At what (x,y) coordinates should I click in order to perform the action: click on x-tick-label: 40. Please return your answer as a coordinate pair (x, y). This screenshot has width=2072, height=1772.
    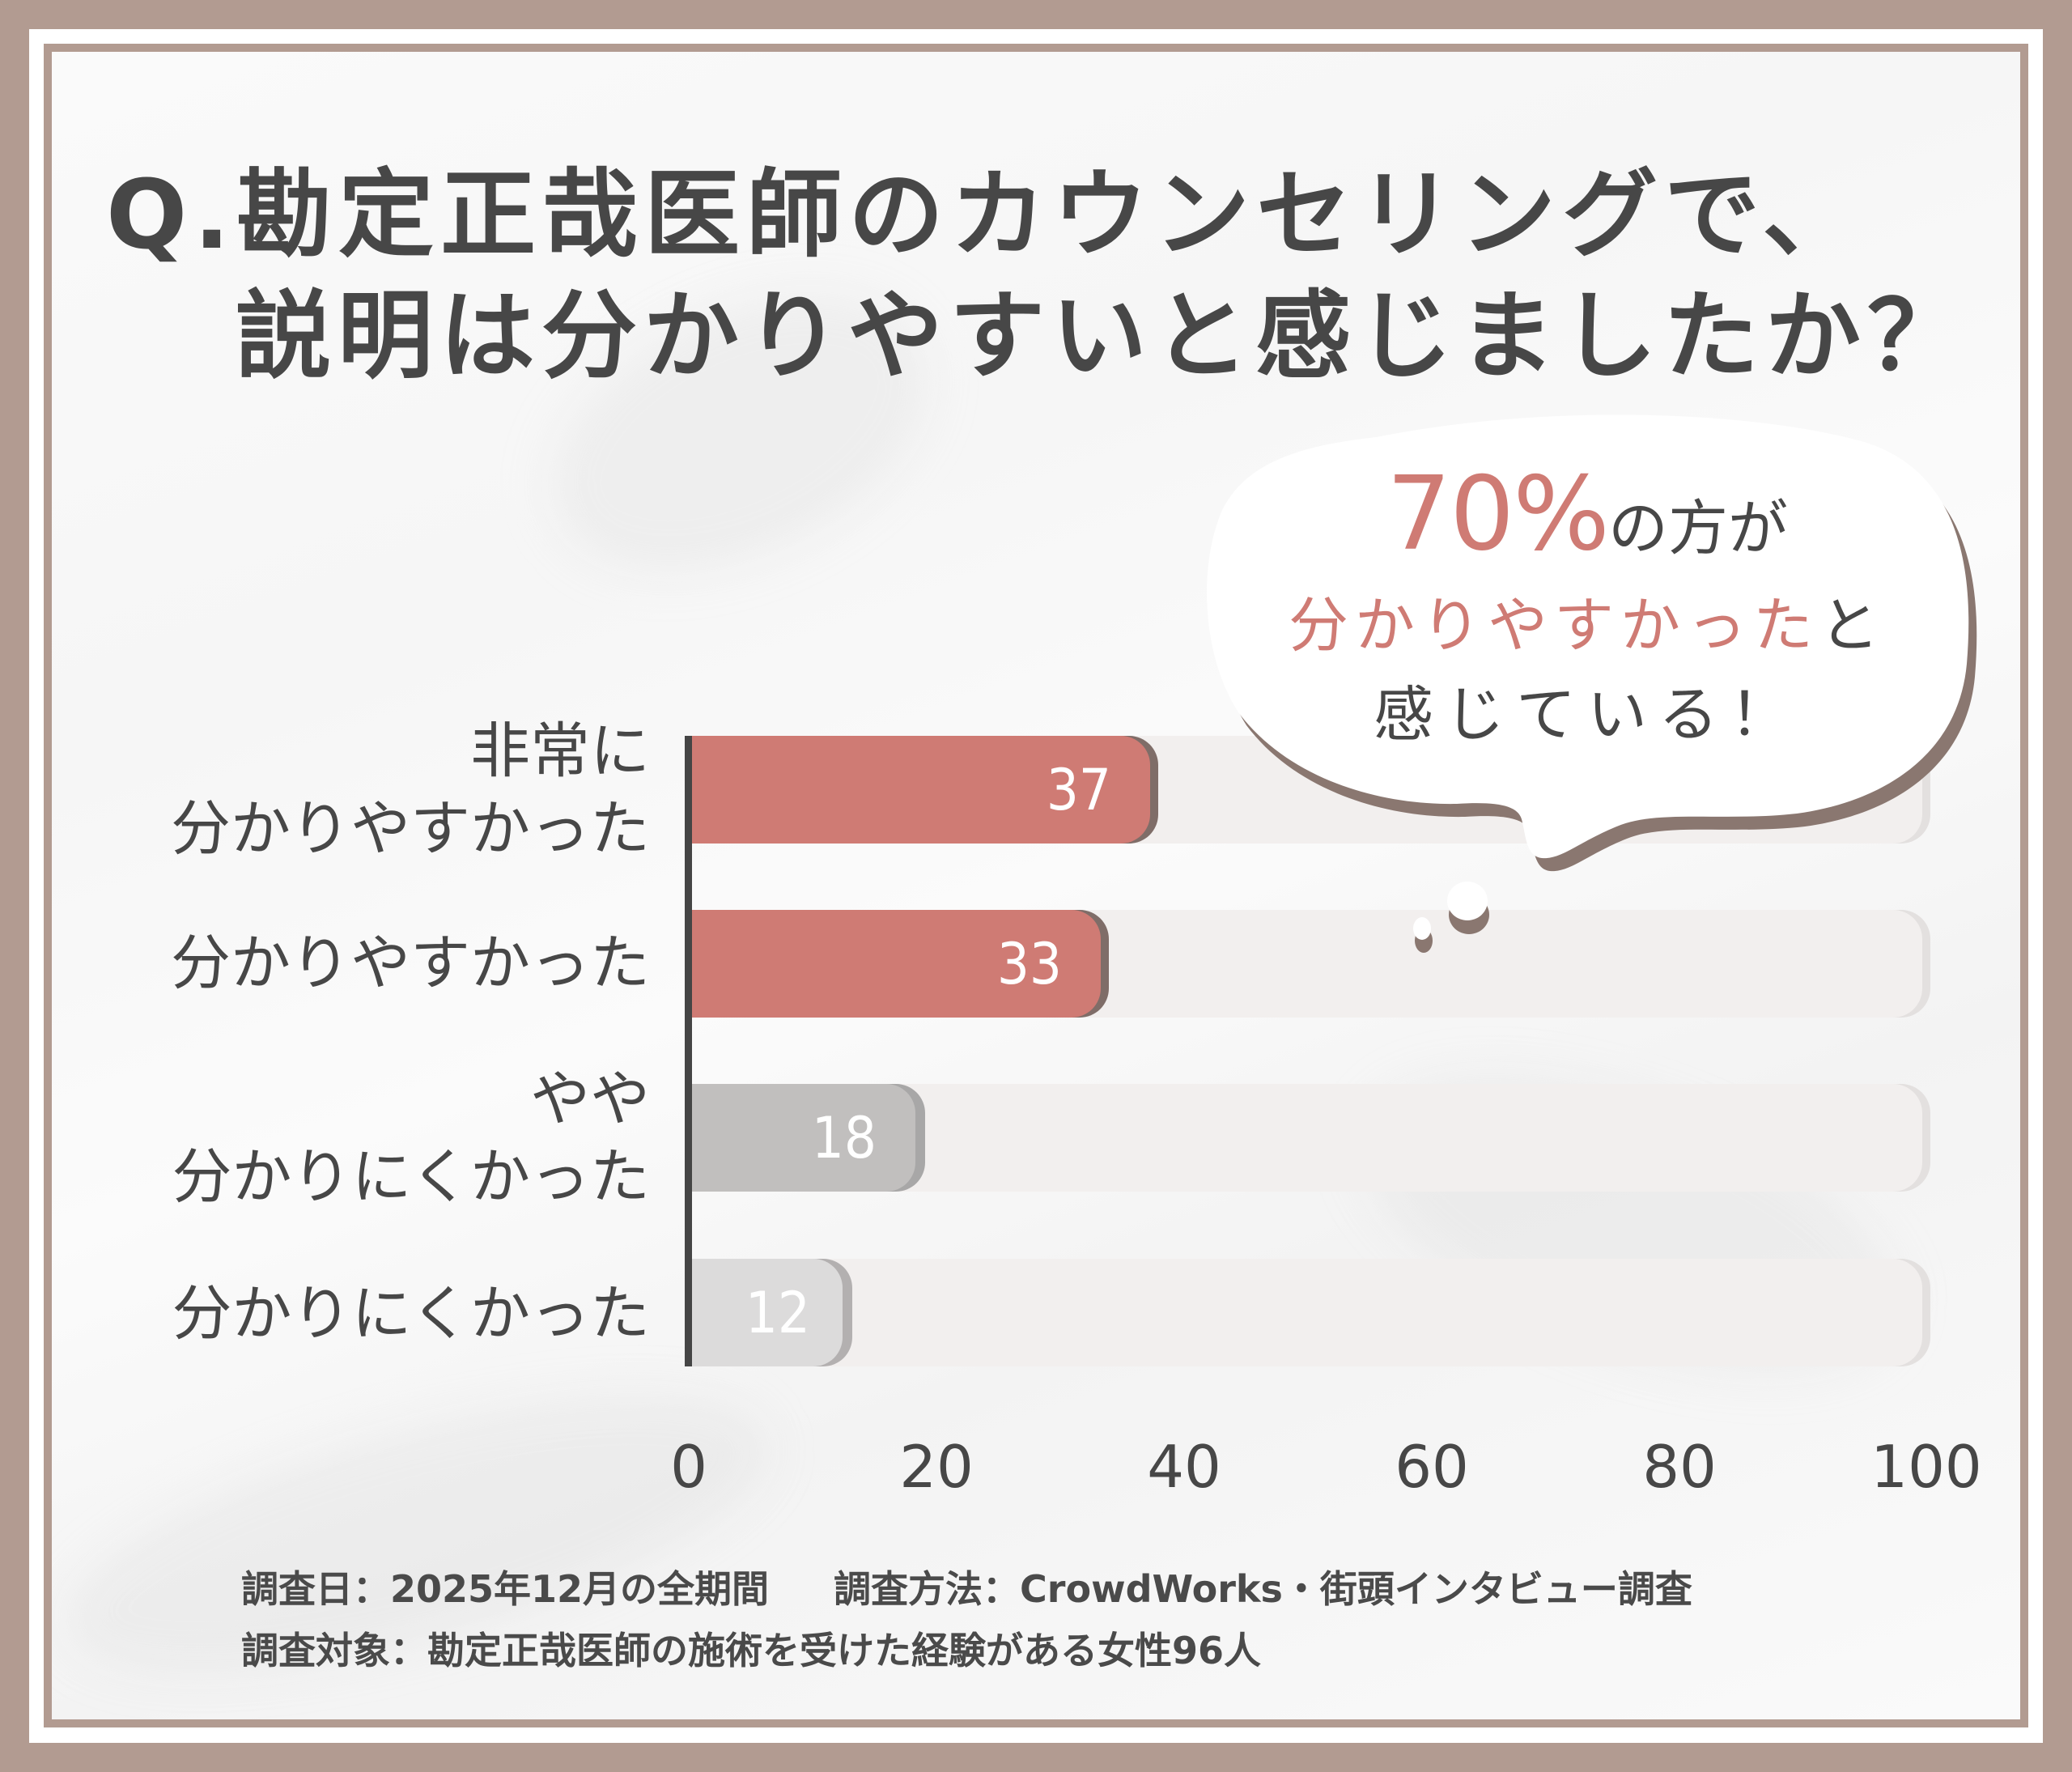
    Looking at the image, I should click on (1184, 1467).